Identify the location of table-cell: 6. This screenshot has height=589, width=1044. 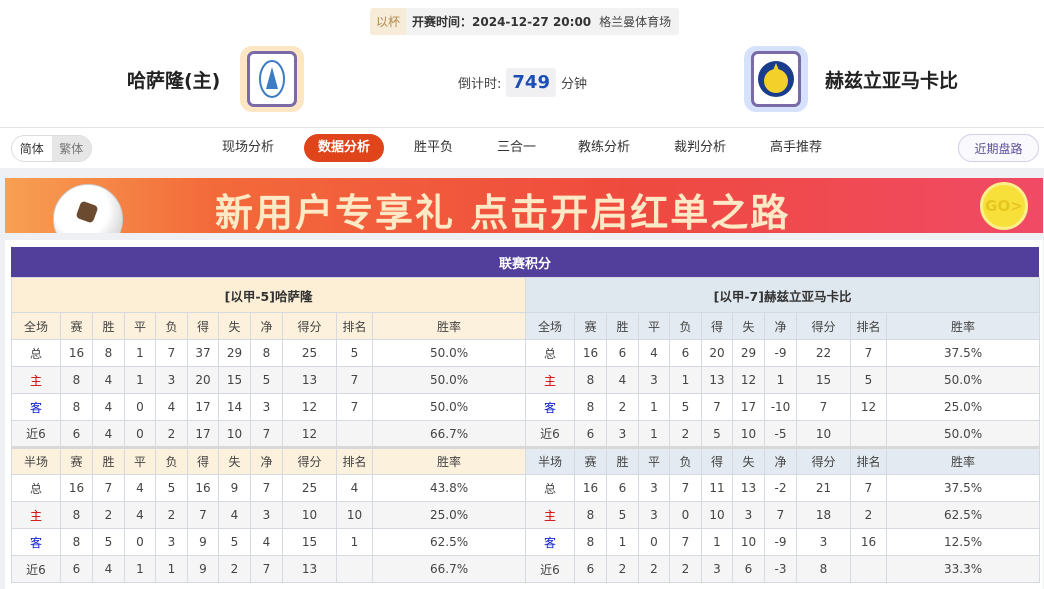
(76, 434).